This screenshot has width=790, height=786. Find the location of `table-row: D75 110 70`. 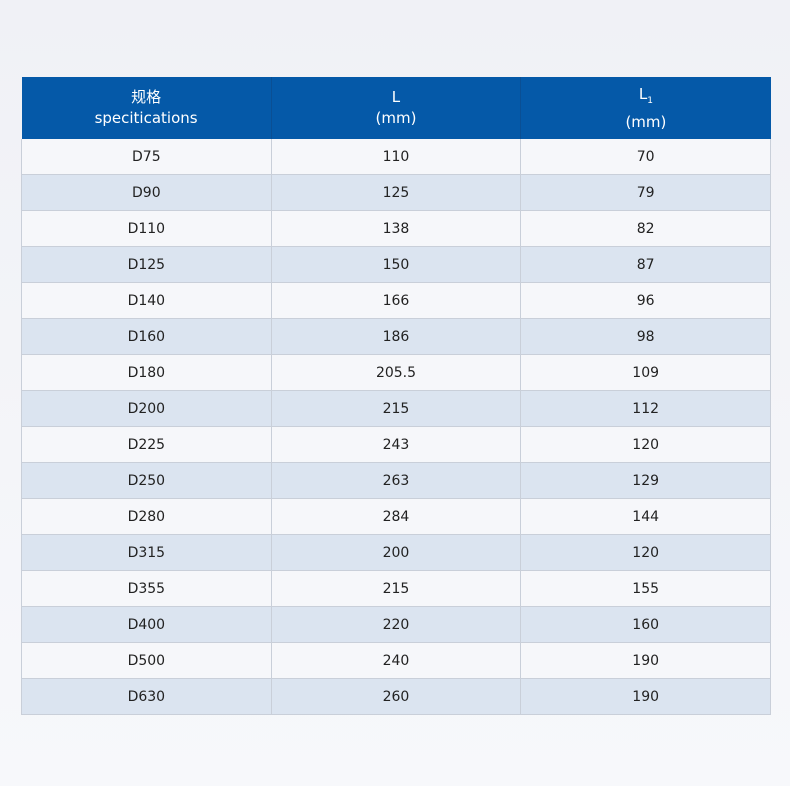

table-row: D75 110 70 is located at coordinates (396, 157).